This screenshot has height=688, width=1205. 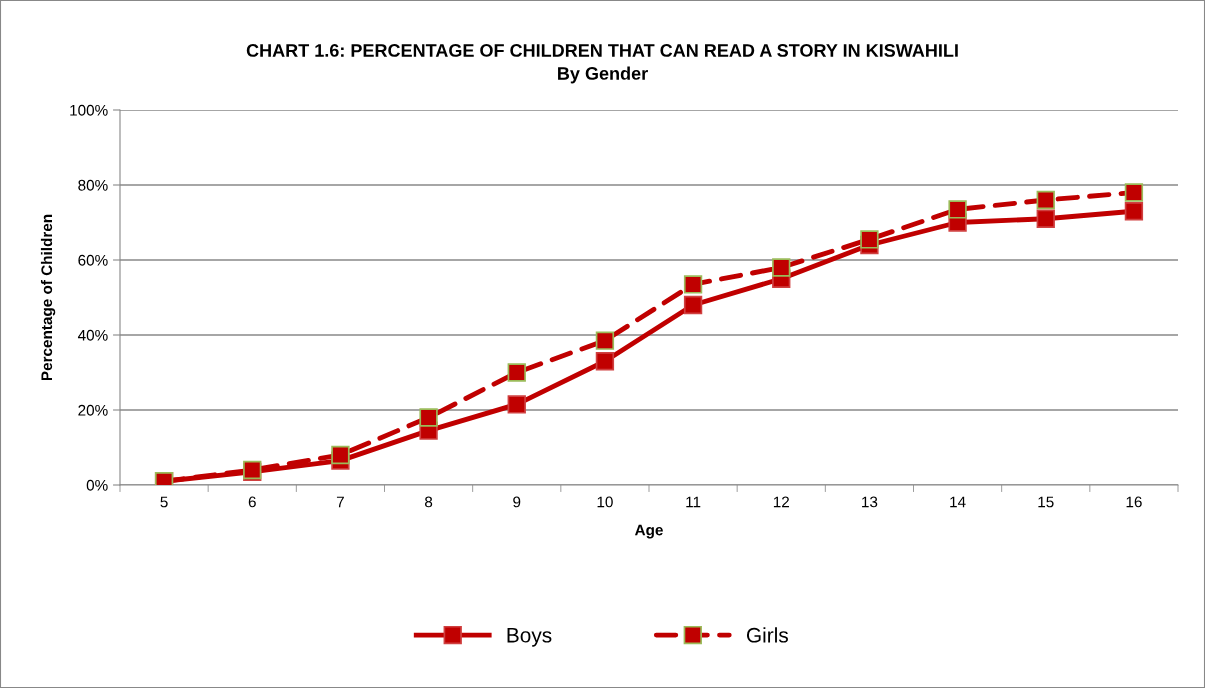 What do you see at coordinates (958, 502) in the screenshot?
I see `x-tick-label: 14` at bounding box center [958, 502].